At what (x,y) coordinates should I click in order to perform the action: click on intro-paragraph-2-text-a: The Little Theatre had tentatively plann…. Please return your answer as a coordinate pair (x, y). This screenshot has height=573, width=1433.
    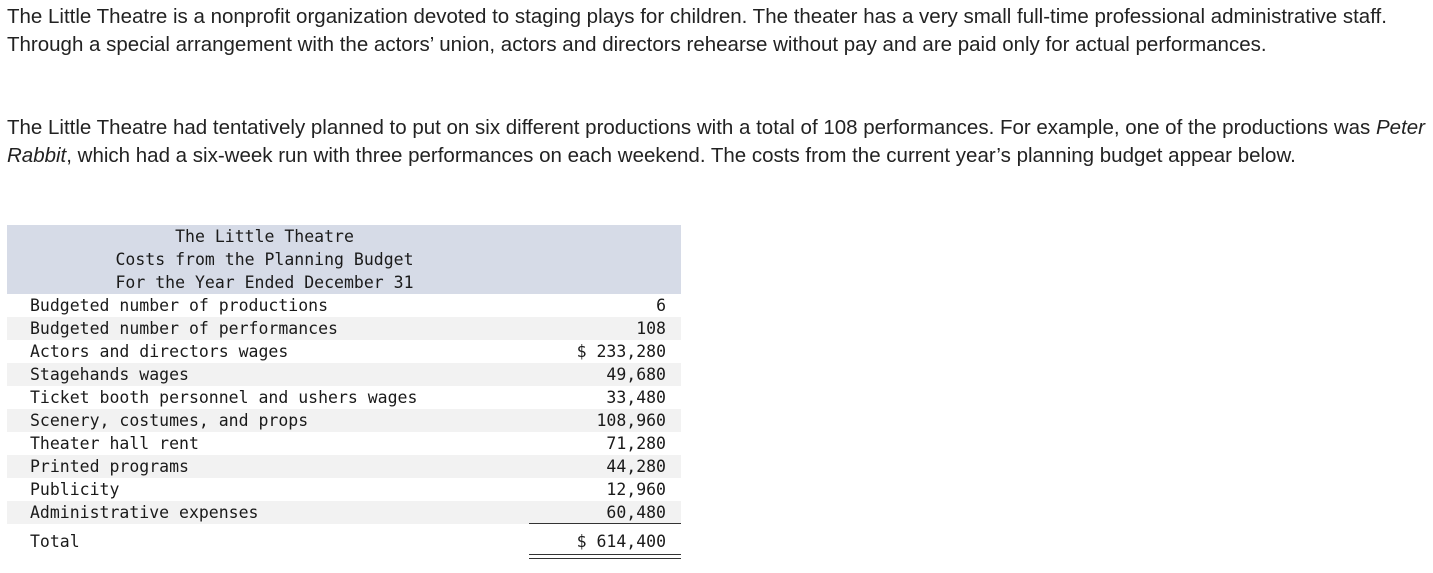
    Looking at the image, I should click on (691, 127).